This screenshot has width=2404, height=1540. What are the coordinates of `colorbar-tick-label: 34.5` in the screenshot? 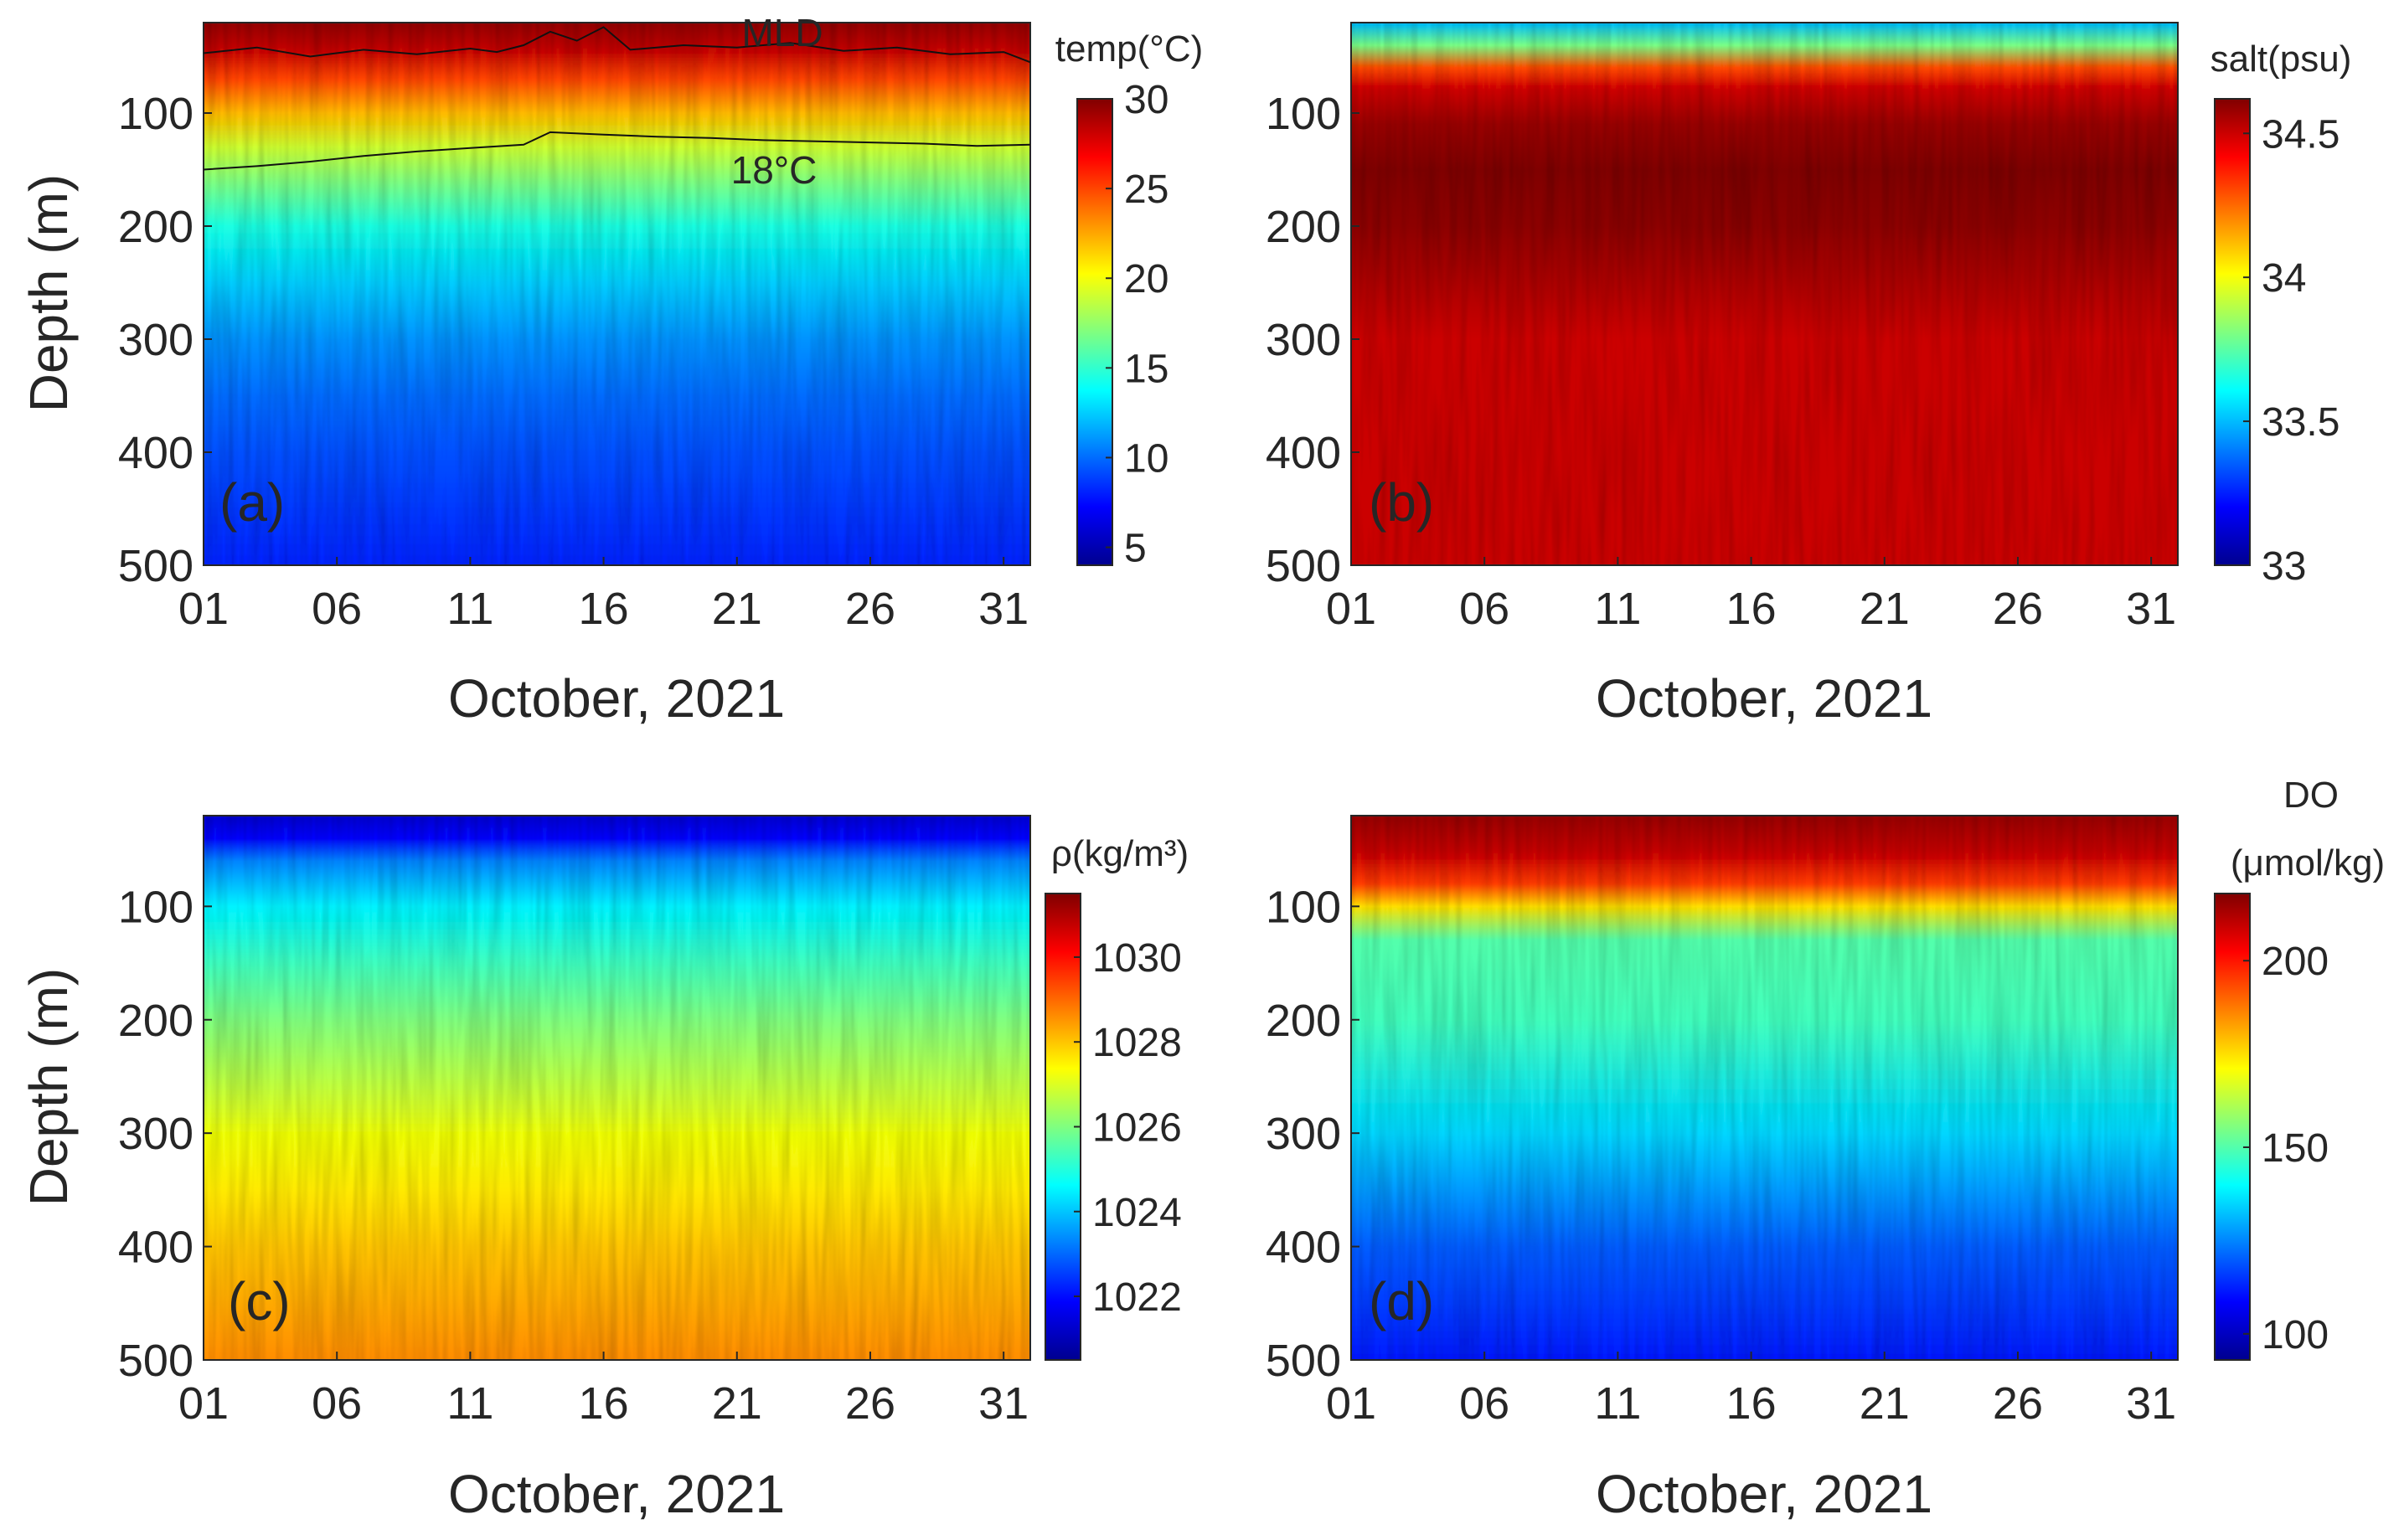 It's located at (2301, 134).